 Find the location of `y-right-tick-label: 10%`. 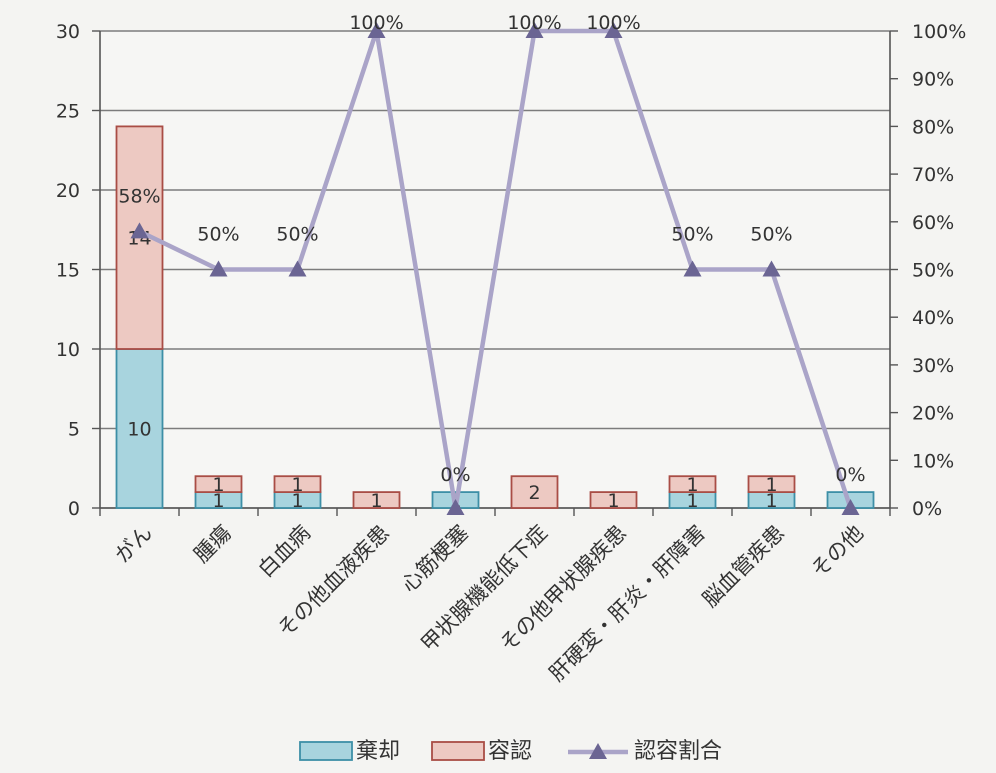

y-right-tick-label: 10% is located at coordinates (933, 461).